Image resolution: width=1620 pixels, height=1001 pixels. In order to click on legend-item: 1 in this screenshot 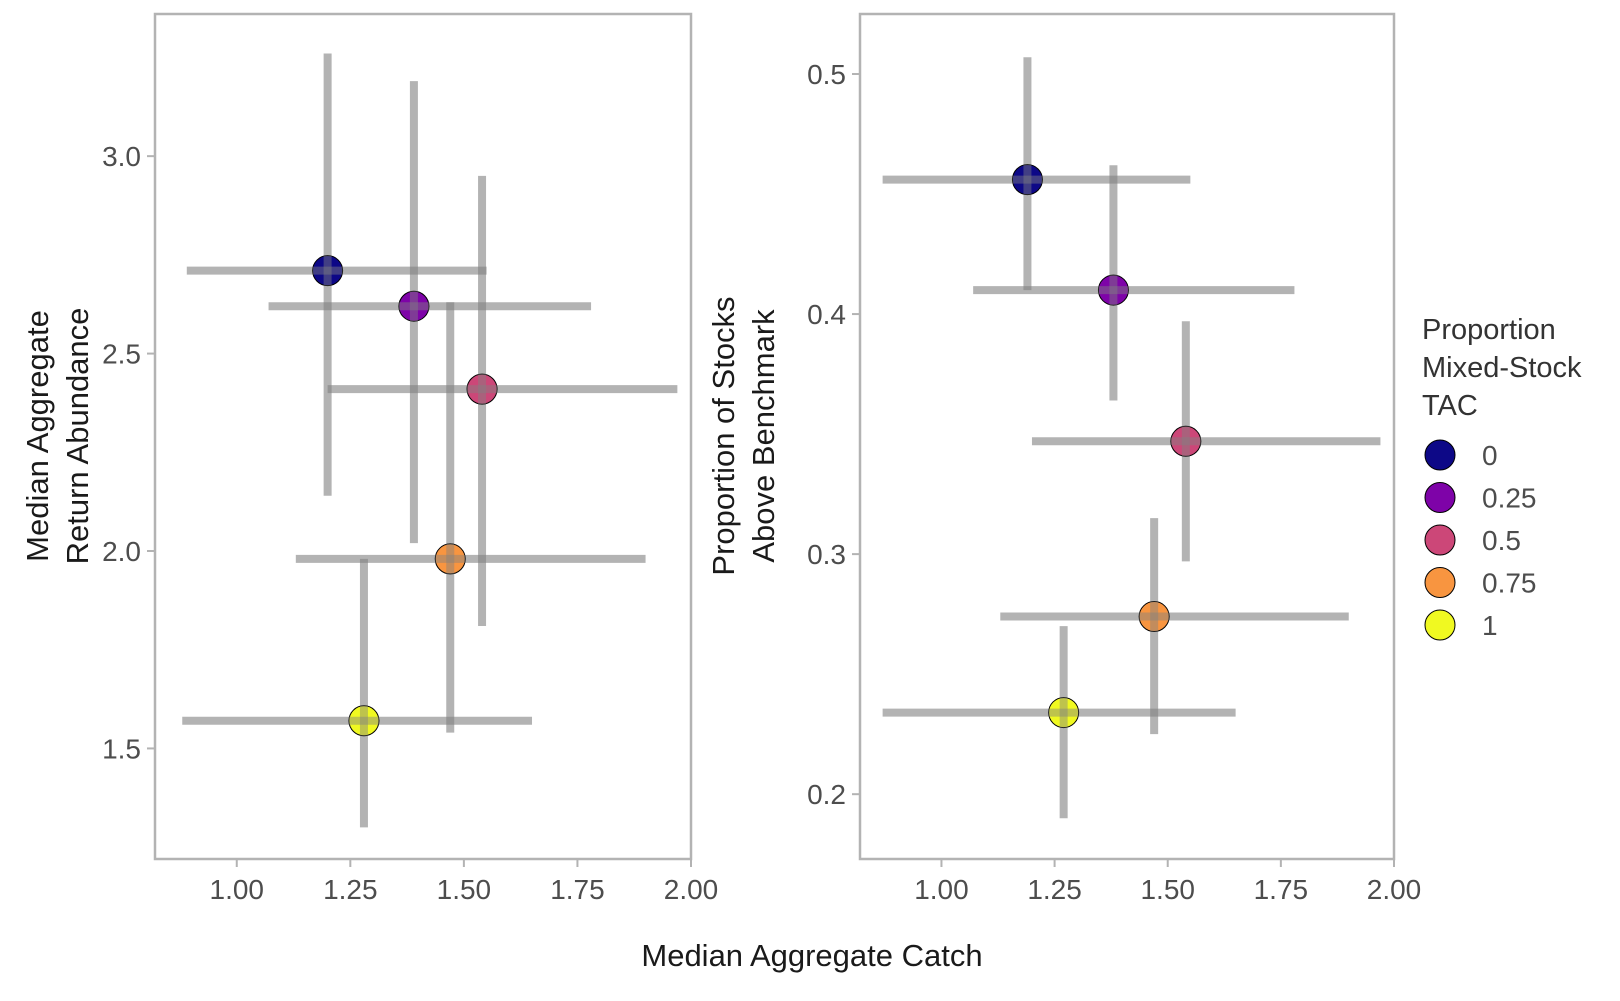, I will do `click(1461, 625)`.